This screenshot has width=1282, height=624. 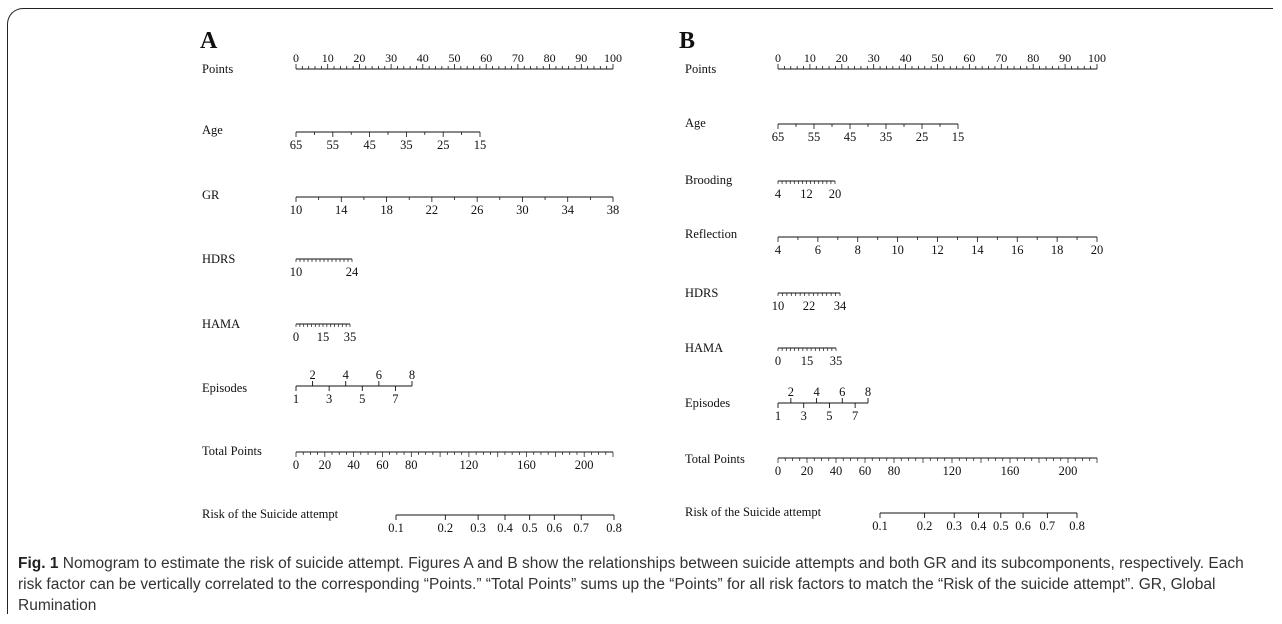 What do you see at coordinates (700, 69) in the screenshot?
I see `row-label-points: Points` at bounding box center [700, 69].